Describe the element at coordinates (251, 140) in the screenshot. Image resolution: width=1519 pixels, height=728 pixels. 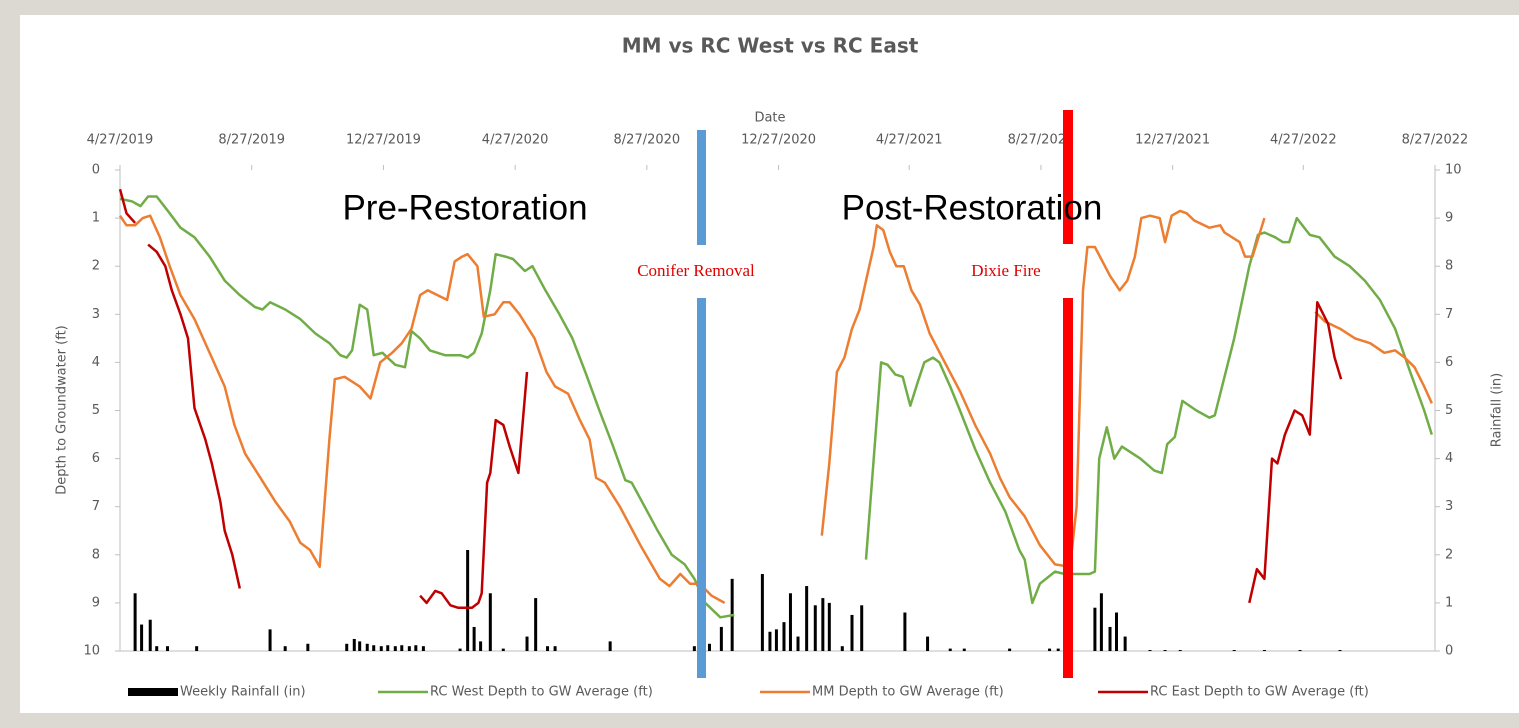
I see `x-tick-label: 8/27/2019` at that location.